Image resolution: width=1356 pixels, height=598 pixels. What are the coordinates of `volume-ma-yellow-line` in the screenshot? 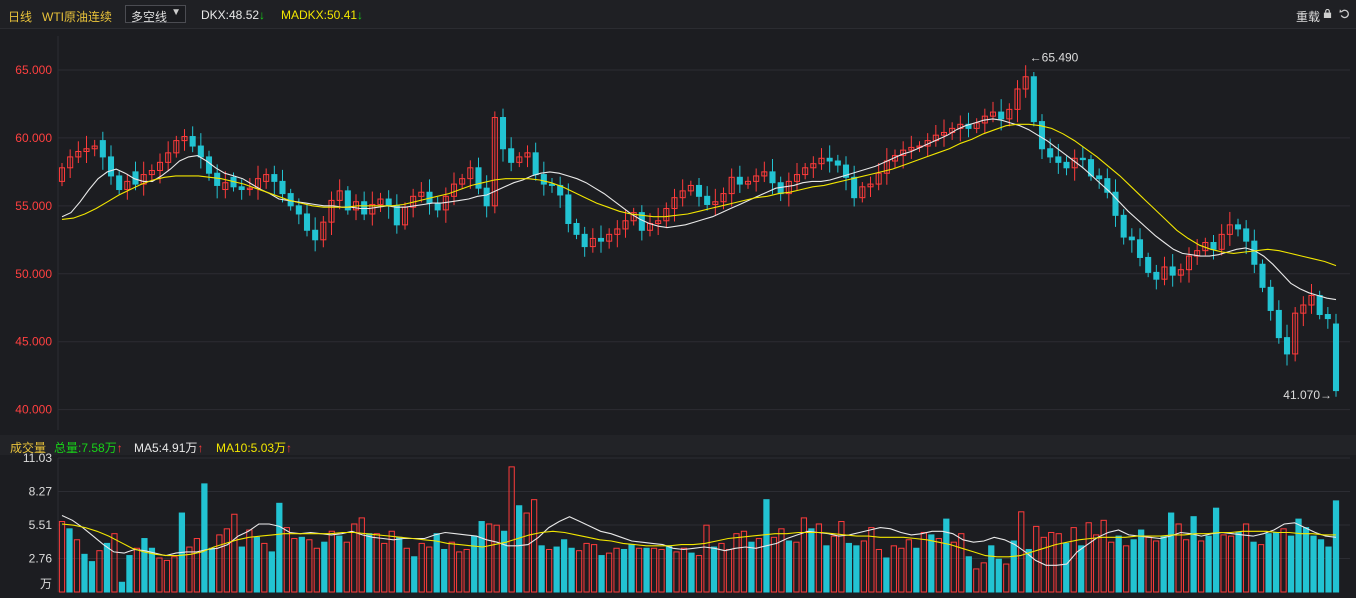 It's located at (698, 540).